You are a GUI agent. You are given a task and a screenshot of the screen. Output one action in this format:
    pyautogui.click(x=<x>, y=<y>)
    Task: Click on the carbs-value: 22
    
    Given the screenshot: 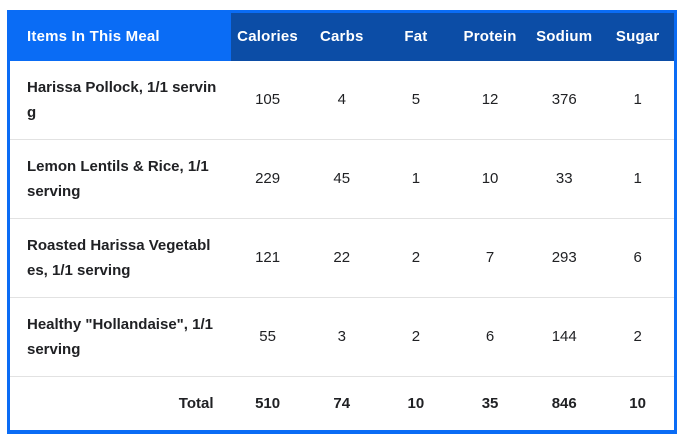 What is the action you would take?
    pyautogui.click(x=341, y=257)
    